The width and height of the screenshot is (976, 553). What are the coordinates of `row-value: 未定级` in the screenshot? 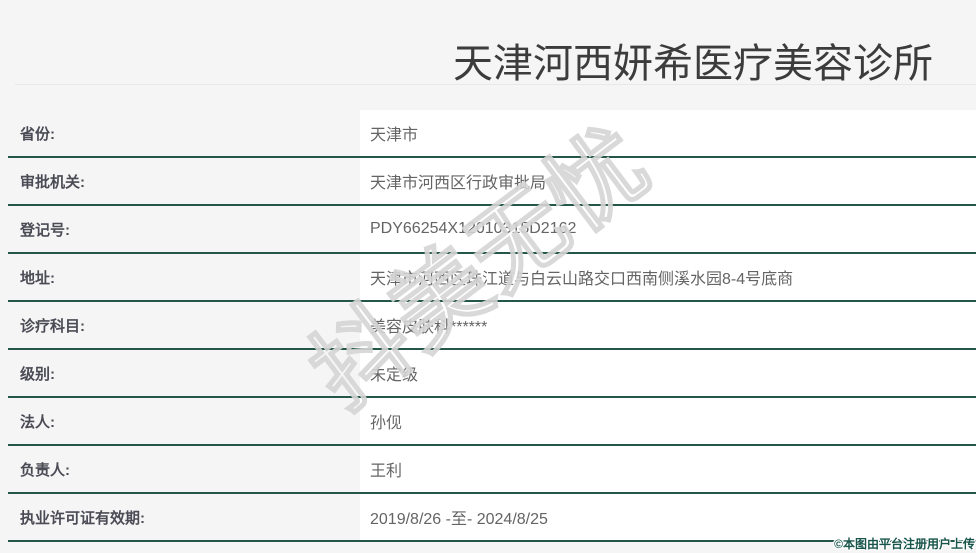 It's located at (668, 373).